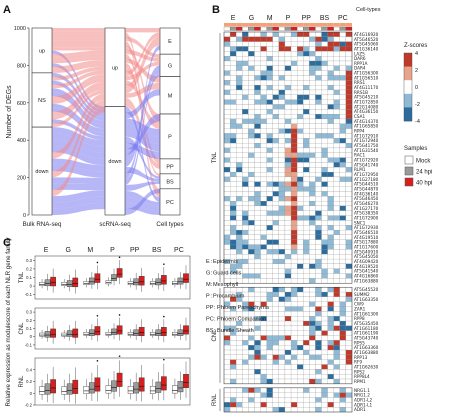 This screenshot has width=474, height=416. Describe the element at coordinates (115, 224) in the screenshot. I see `column-label: scRNA-seq` at that location.